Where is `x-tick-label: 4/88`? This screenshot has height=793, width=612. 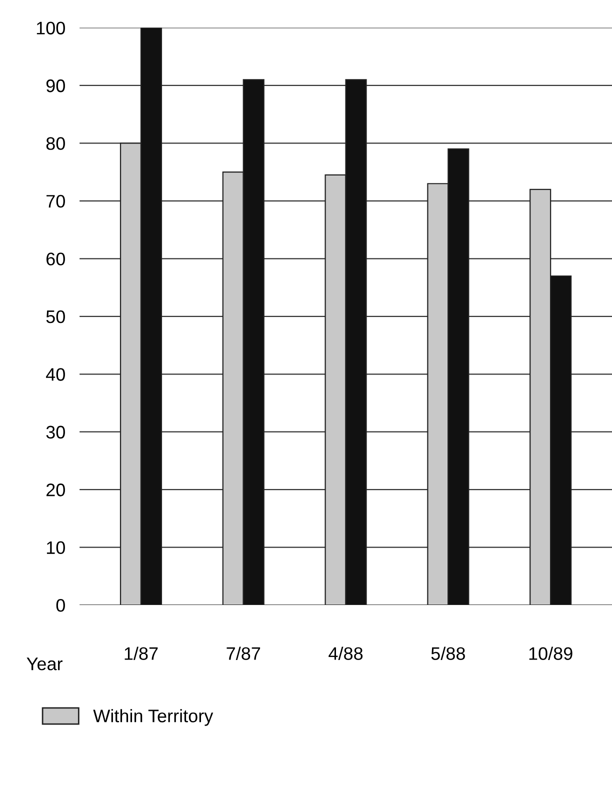
x-tick-label: 4/88 is located at coordinates (345, 653).